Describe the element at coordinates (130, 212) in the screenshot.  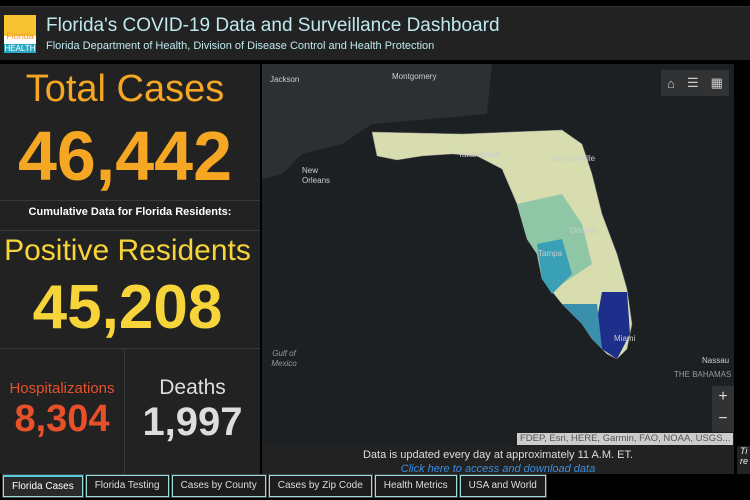
I see `cumulative-label: Cumulative Data for Florida Residents:` at that location.